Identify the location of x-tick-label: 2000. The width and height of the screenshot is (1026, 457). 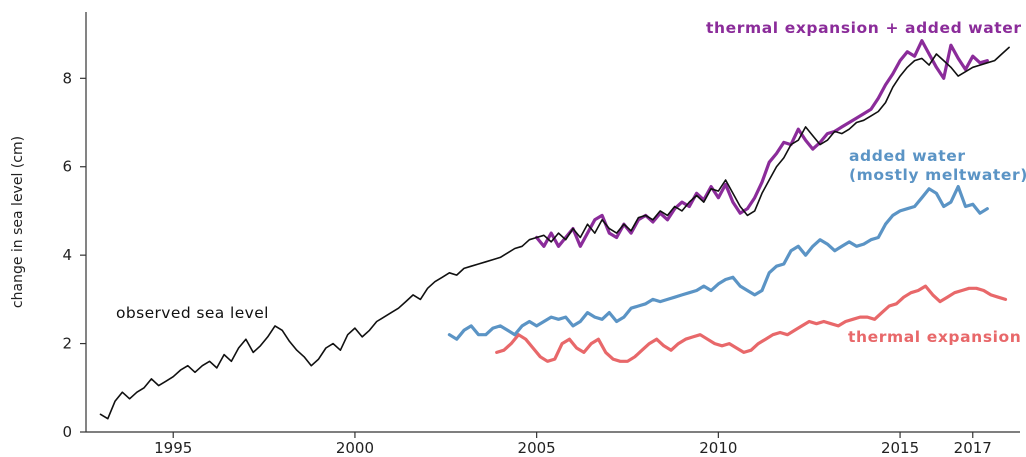
(355, 448).